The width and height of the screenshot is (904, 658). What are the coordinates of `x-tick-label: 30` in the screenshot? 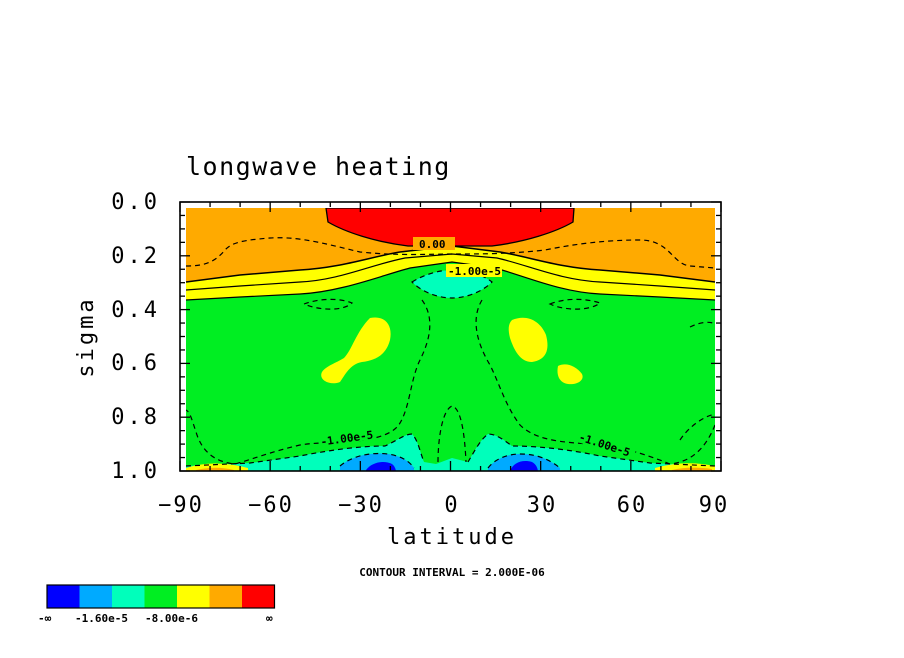 It's located at (542, 505).